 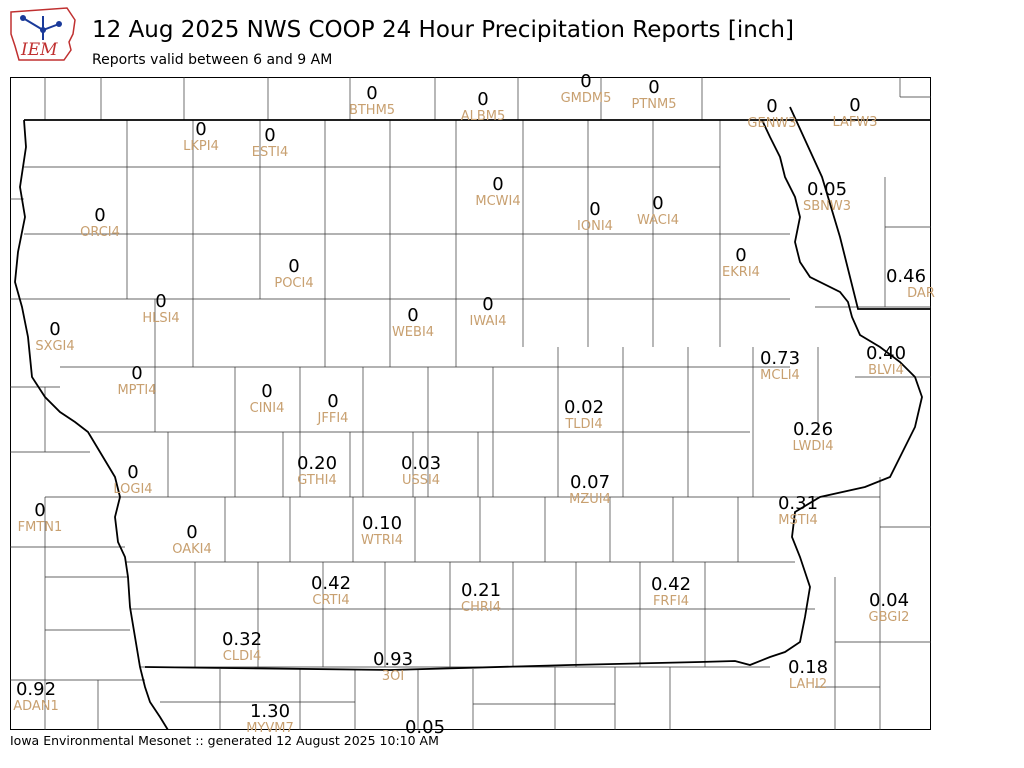 What do you see at coordinates (780, 375) in the screenshot?
I see `station-id: MCLI4` at bounding box center [780, 375].